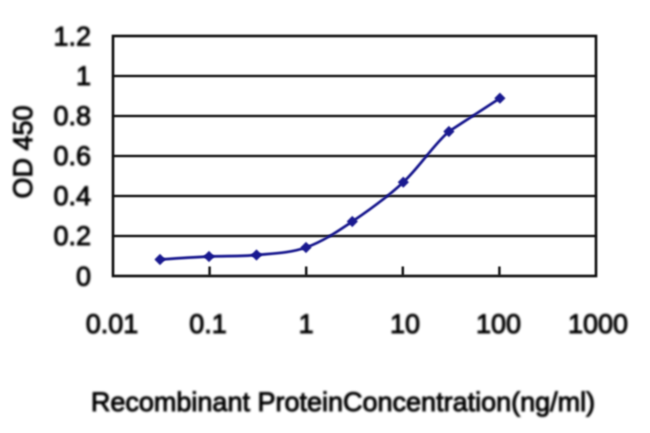 This screenshot has width=650, height=433. I want to click on svg-text: 100, so click(498, 324).